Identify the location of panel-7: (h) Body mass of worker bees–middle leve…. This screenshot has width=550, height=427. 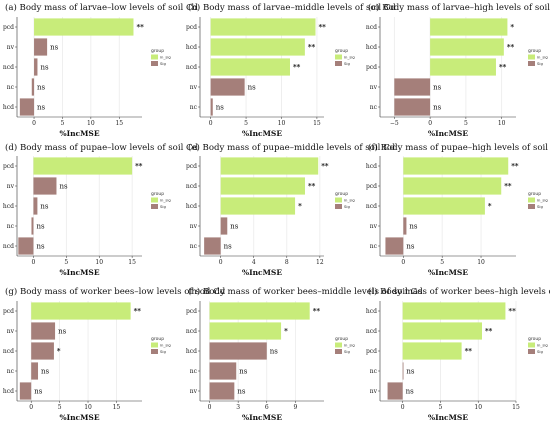
(304, 354).